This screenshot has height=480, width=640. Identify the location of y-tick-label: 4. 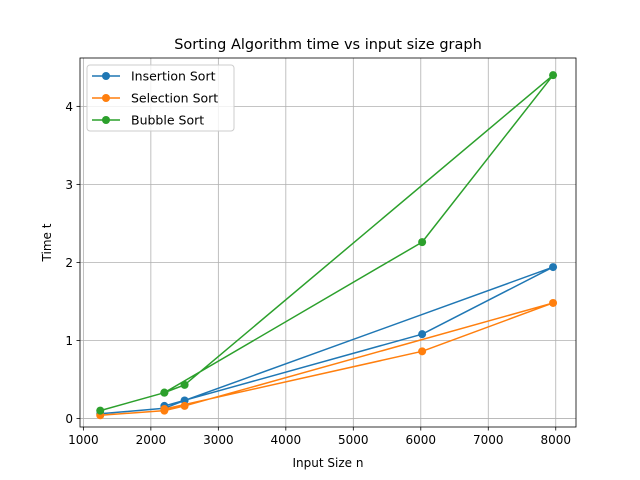
(69, 107).